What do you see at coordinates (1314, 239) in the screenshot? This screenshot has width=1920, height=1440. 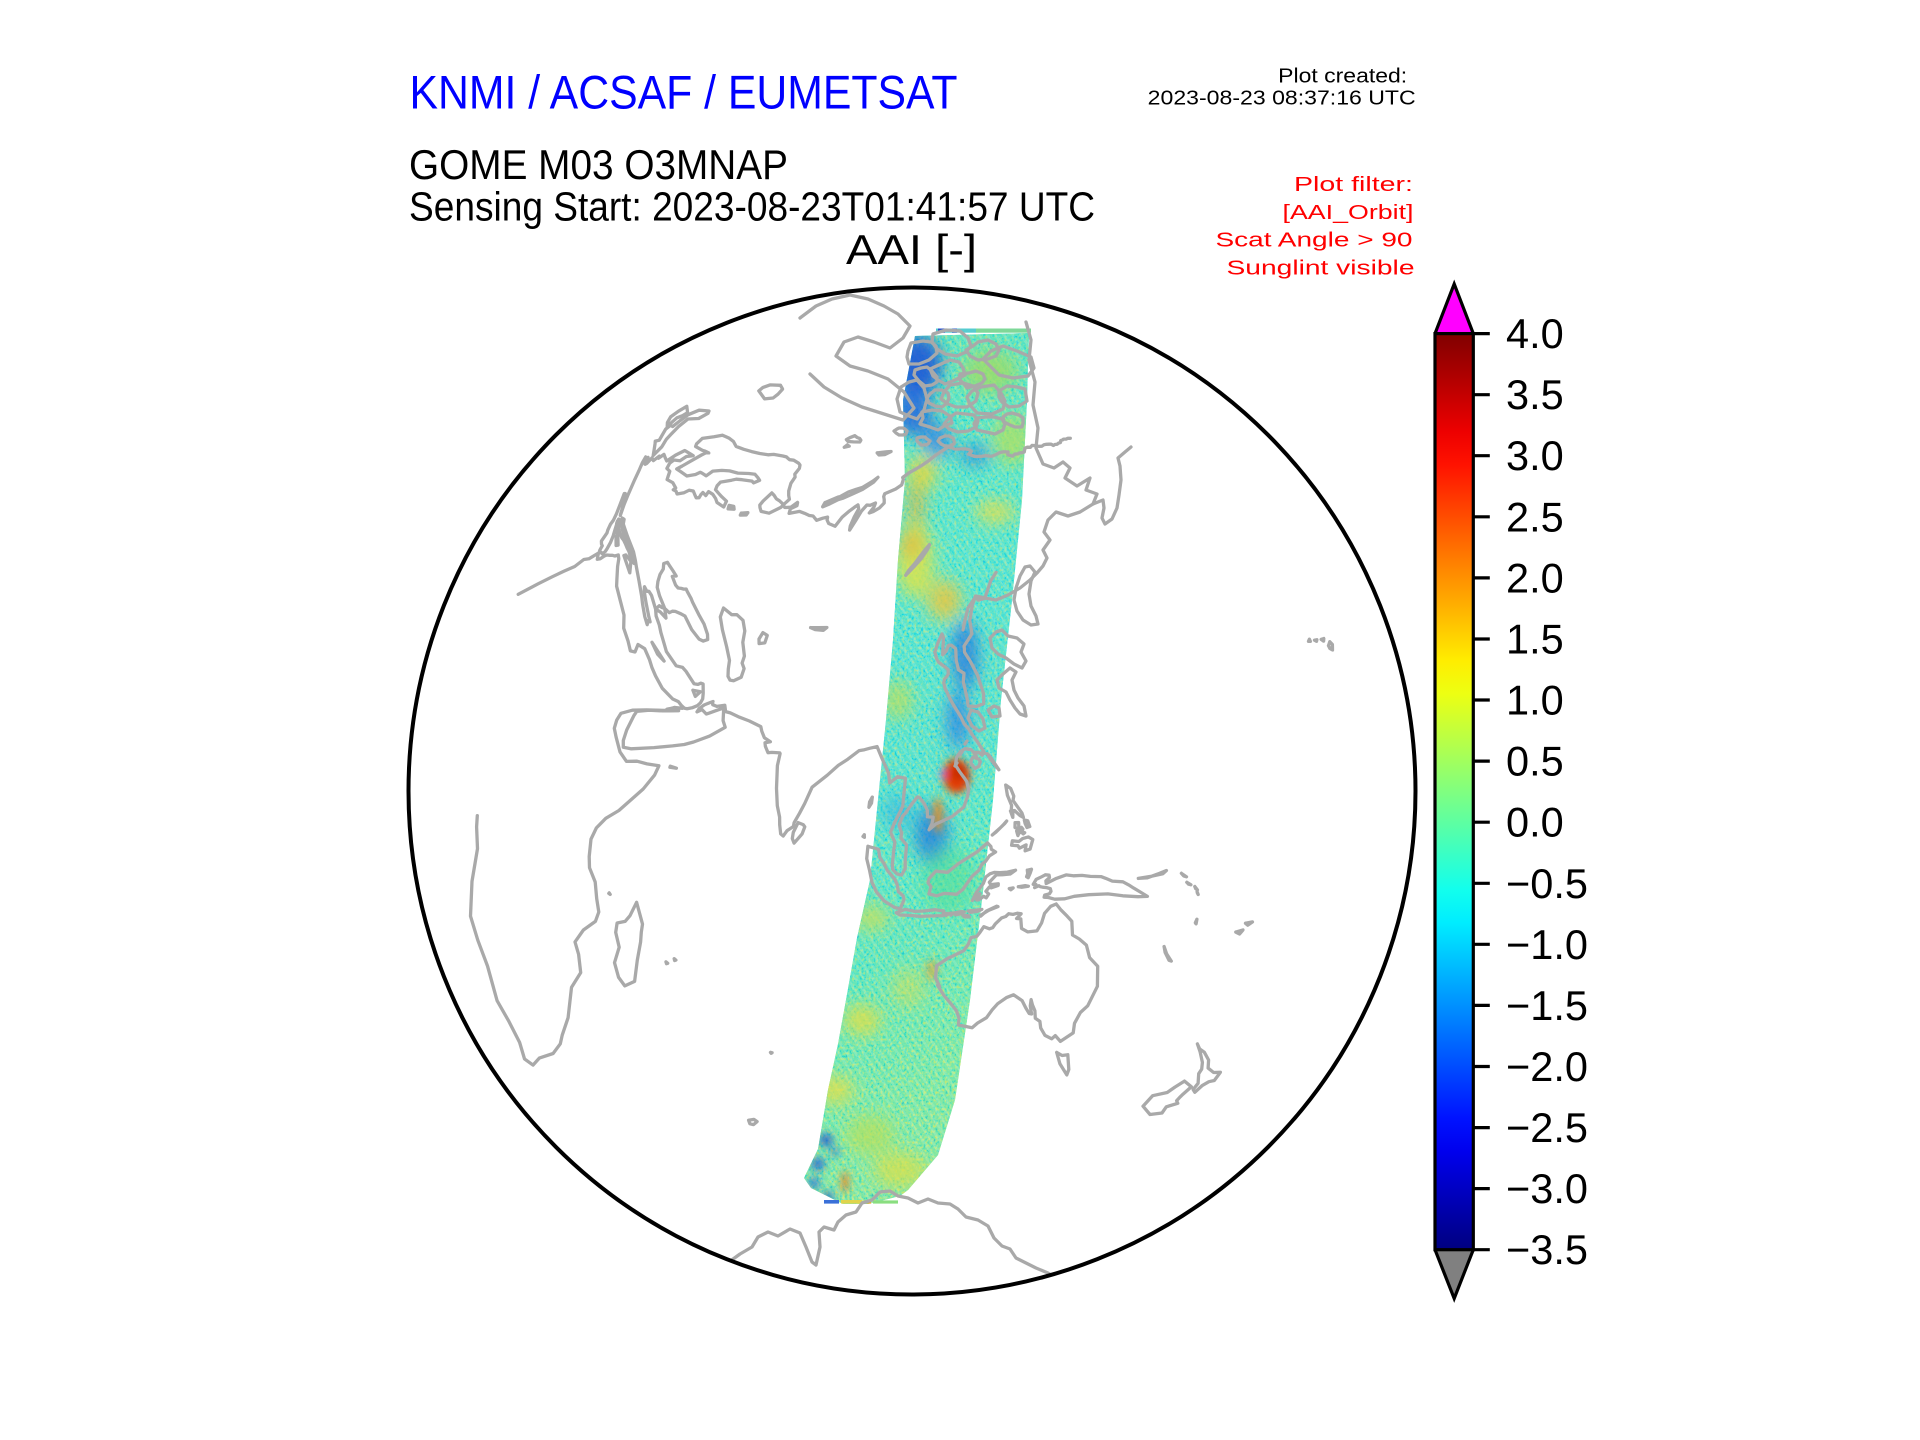 I see `svg-text: Scat Angle > 90` at bounding box center [1314, 239].